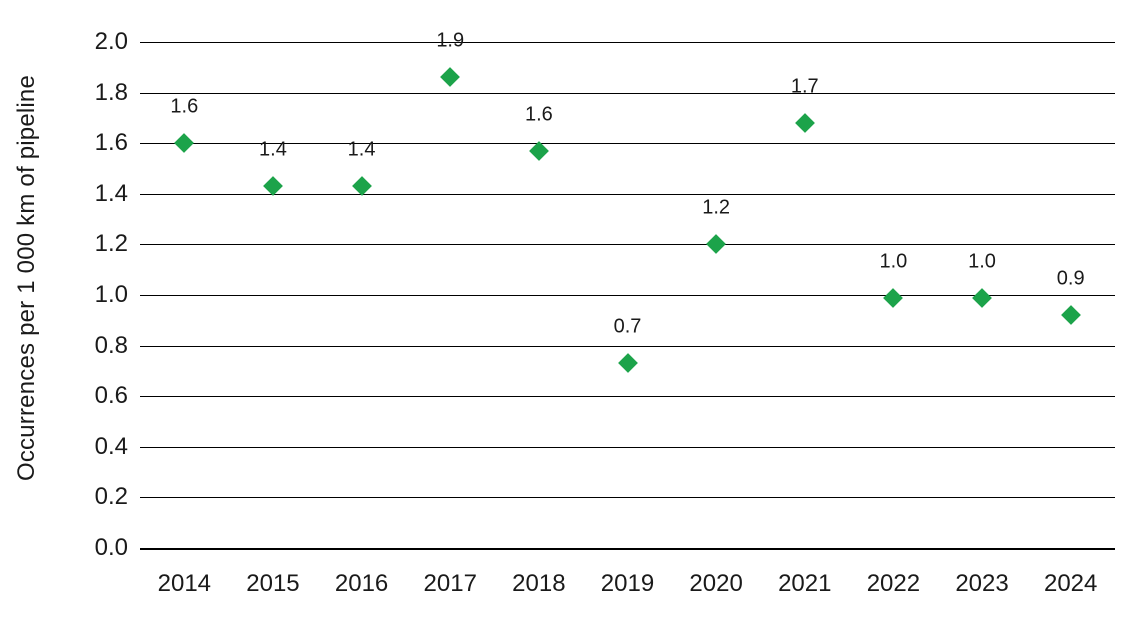  What do you see at coordinates (893, 261) in the screenshot?
I see `data-point-label-2022: 1.0` at bounding box center [893, 261].